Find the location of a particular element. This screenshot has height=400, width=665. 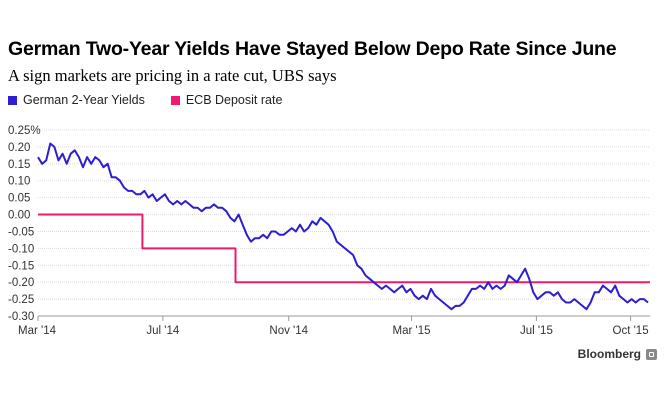

legend-label-deposit-rate: ECB Deposit rate is located at coordinates (234, 100).